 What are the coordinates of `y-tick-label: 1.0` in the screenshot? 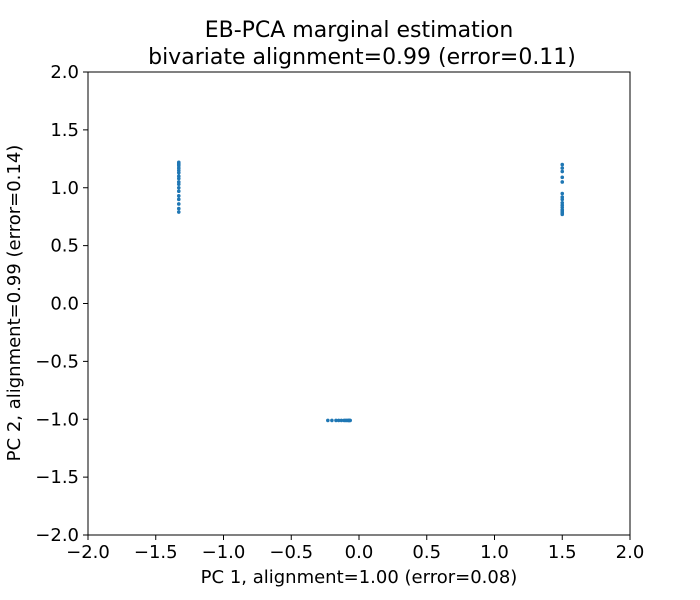 It's located at (64, 188).